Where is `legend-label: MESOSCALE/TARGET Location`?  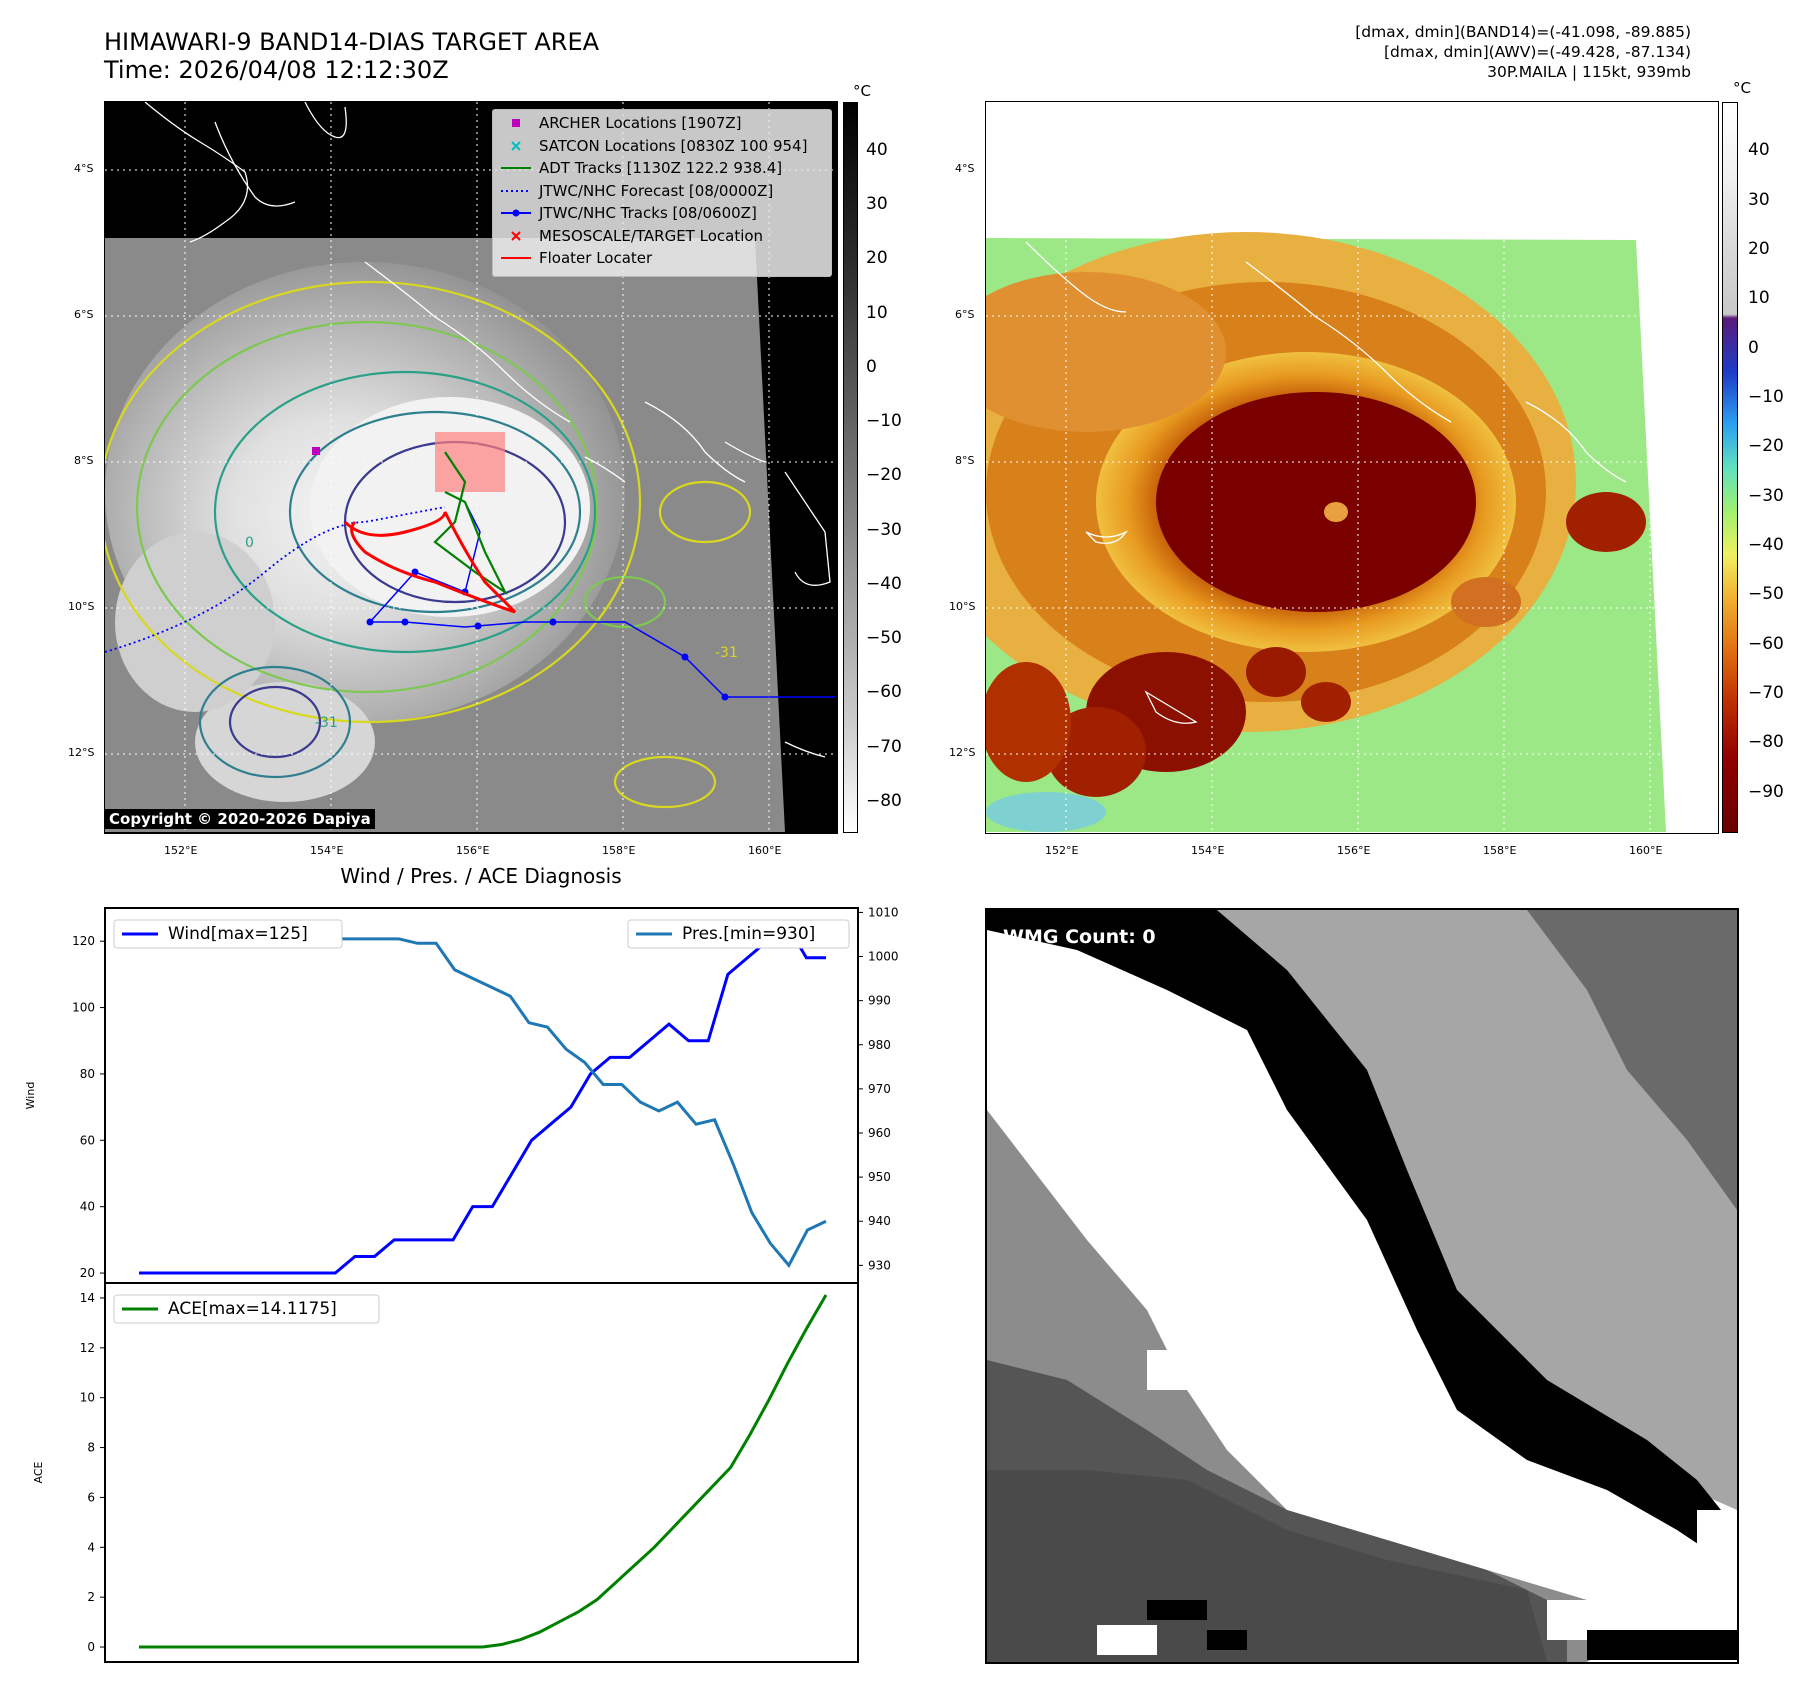 legend-label: MESOSCALE/TARGET Location is located at coordinates (651, 235).